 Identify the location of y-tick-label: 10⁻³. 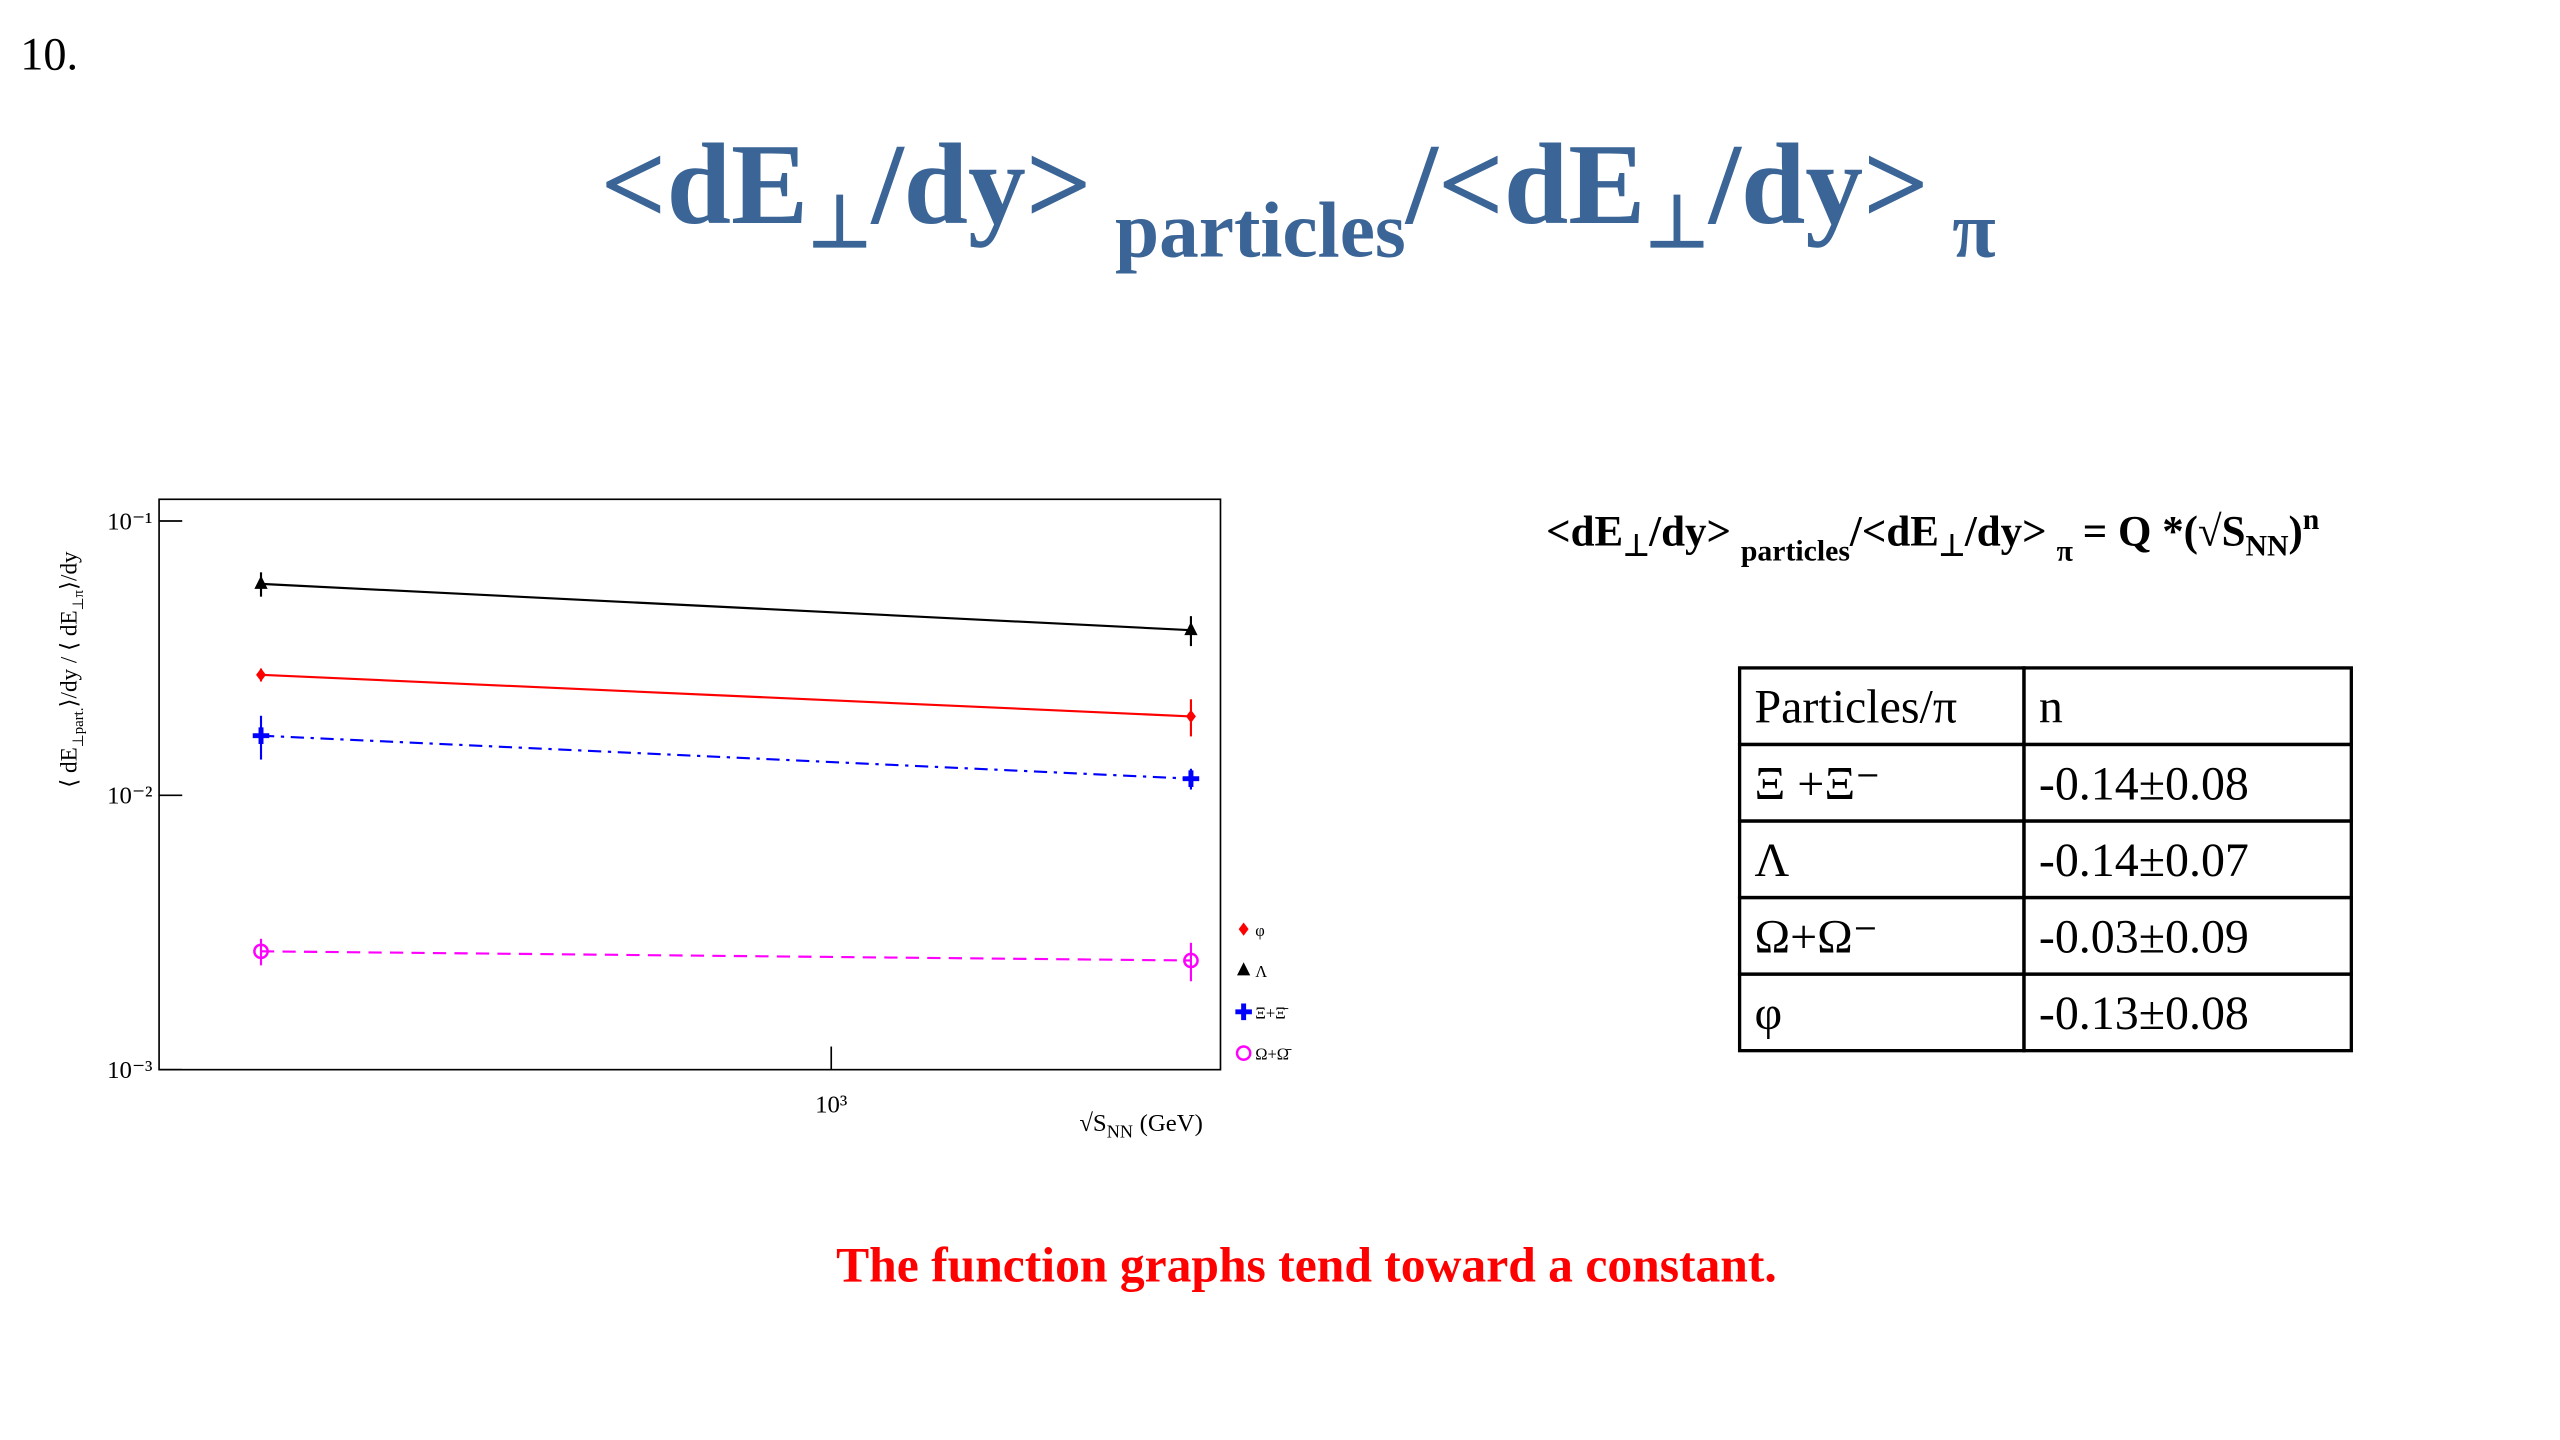
(129, 1070).